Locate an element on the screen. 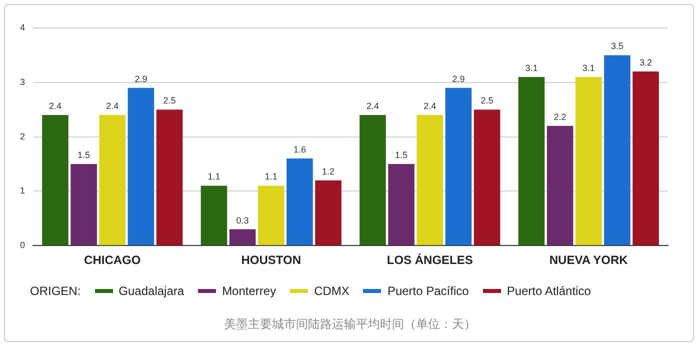 This screenshot has width=700, height=348. text: 美墨主要城市间陆路运输平均时间（单位：天） is located at coordinates (350, 324).